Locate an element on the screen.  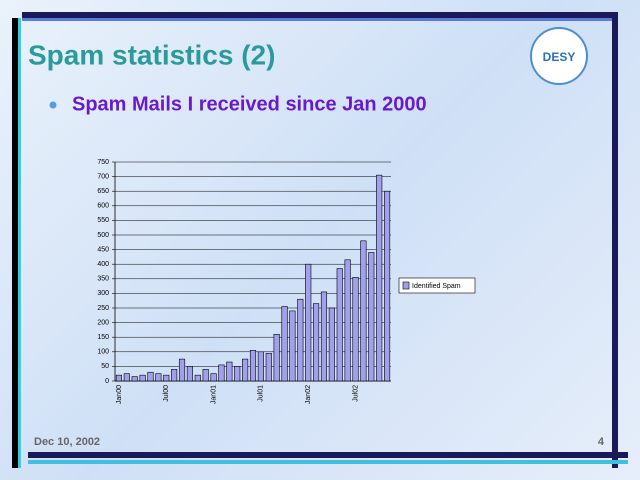
y-tick-label: 100 is located at coordinates (103, 352).